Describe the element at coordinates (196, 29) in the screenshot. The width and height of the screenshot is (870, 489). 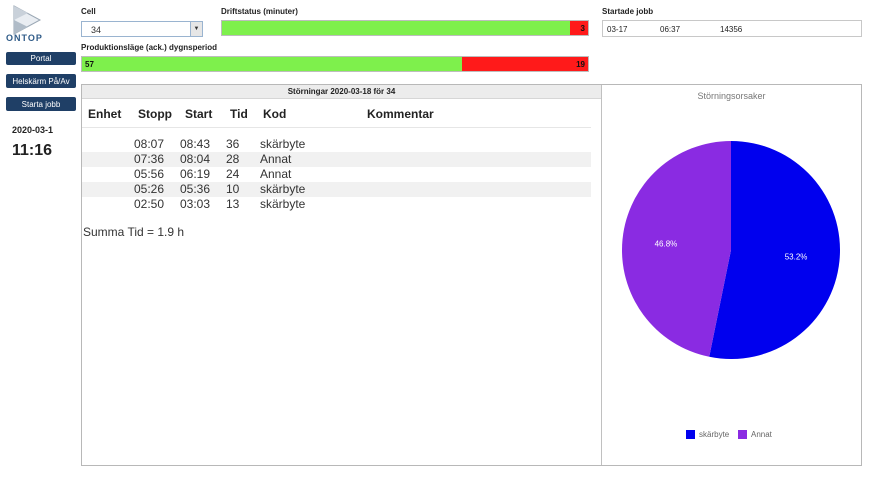
I see `chevron-down-icon: ▼` at that location.